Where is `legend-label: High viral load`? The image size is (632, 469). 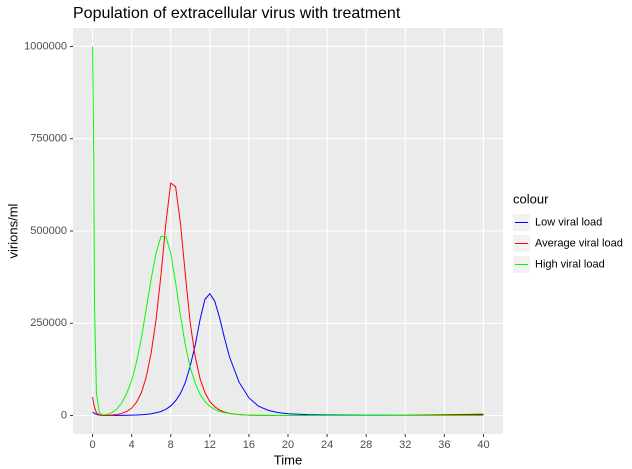
legend-label: High viral load is located at coordinates (570, 264).